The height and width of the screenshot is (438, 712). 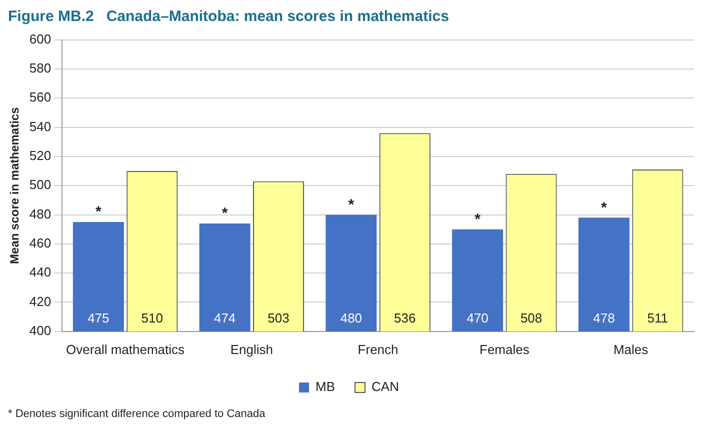 What do you see at coordinates (99, 318) in the screenshot?
I see `data-label: 475` at bounding box center [99, 318].